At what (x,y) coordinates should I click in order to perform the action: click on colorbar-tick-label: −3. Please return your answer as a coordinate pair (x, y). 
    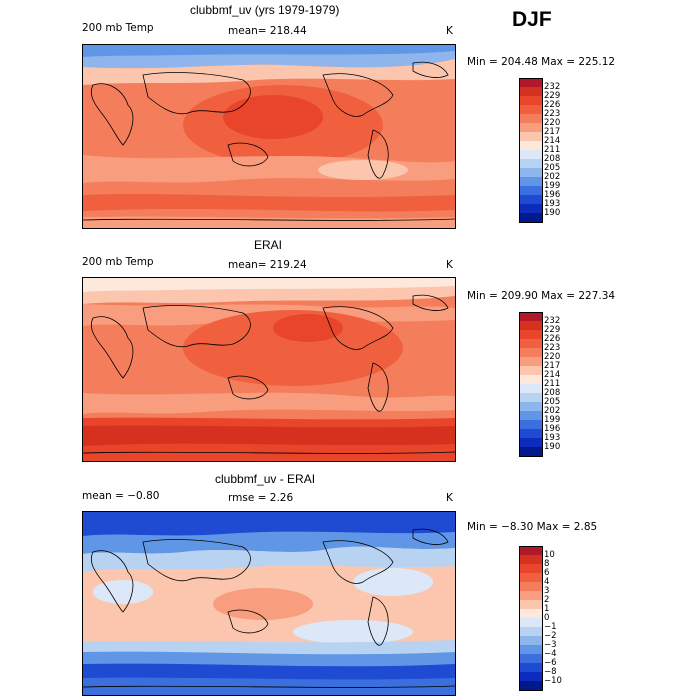
    Looking at the image, I should click on (550, 645).